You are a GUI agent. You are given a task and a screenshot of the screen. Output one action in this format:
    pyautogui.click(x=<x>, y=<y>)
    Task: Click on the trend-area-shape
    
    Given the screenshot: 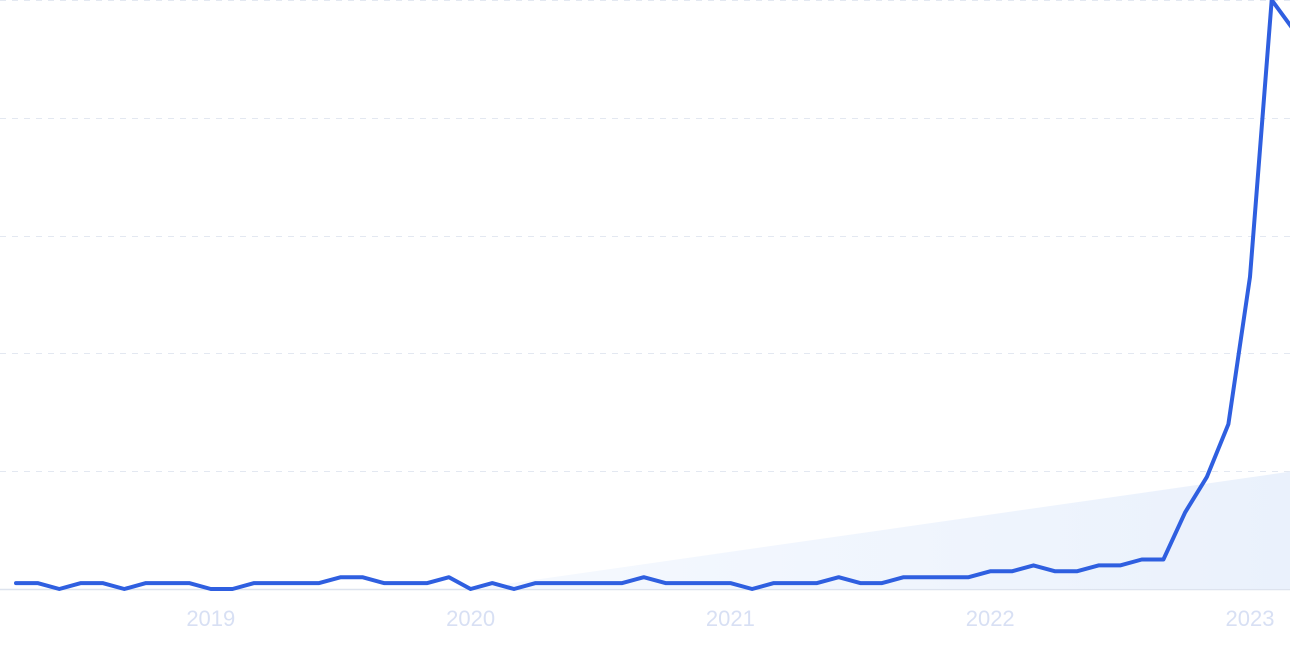 What is the action you would take?
    pyautogui.click(x=880, y=530)
    